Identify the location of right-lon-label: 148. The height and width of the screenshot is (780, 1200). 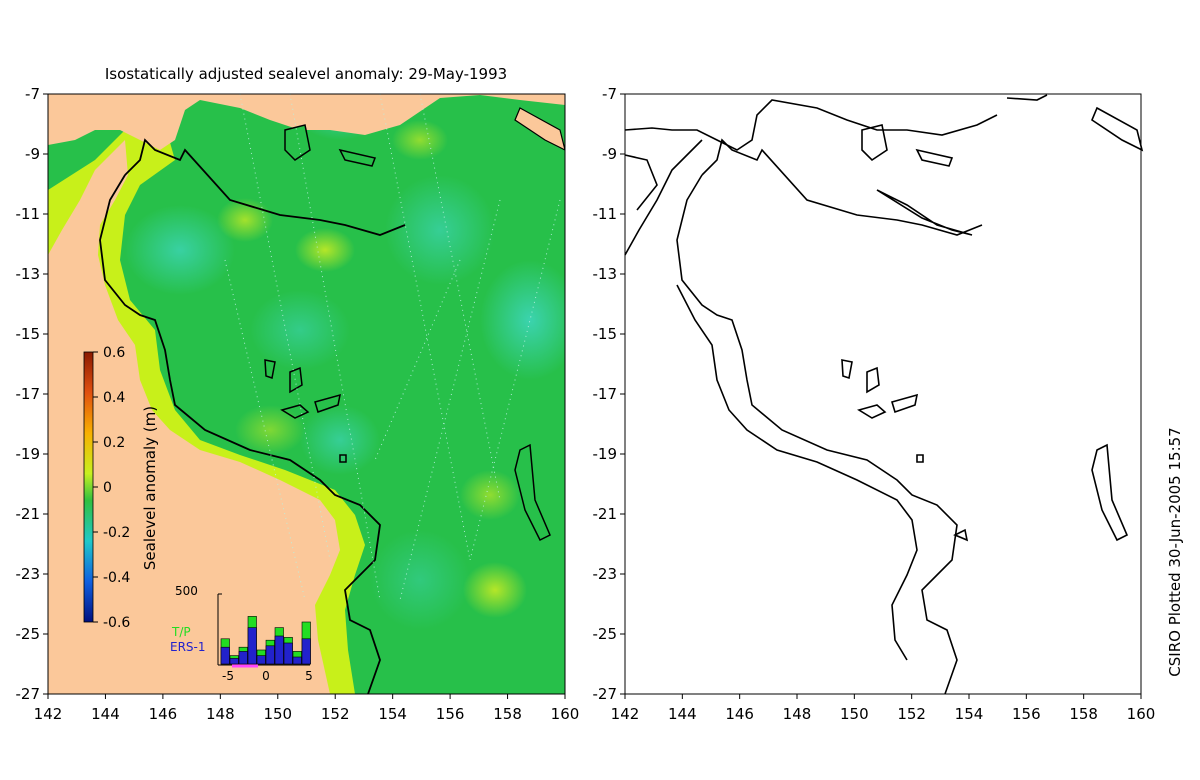
(797, 714).